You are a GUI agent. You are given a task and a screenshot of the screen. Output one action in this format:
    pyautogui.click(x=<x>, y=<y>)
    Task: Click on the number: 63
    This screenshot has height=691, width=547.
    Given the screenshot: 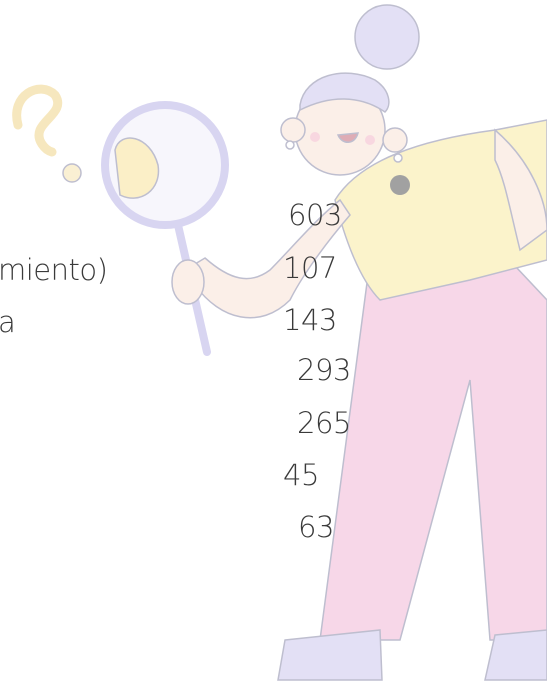 What is the action you would take?
    pyautogui.click(x=316, y=527)
    